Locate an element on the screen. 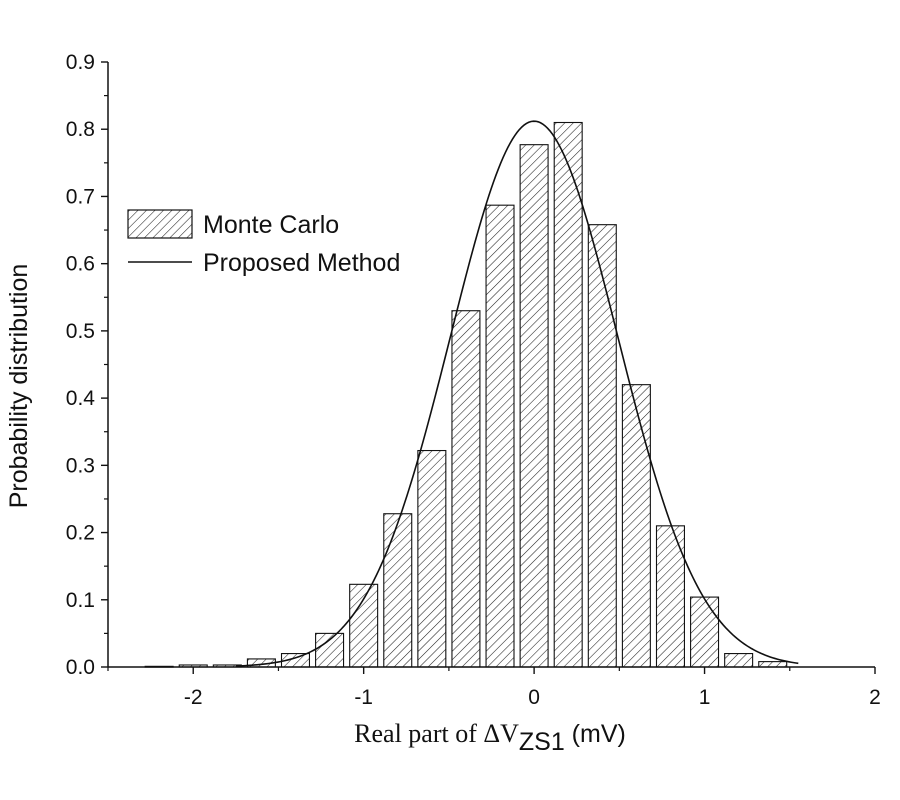 The width and height of the screenshot is (900, 800). y-tick-label: 0.0 is located at coordinates (80, 667).